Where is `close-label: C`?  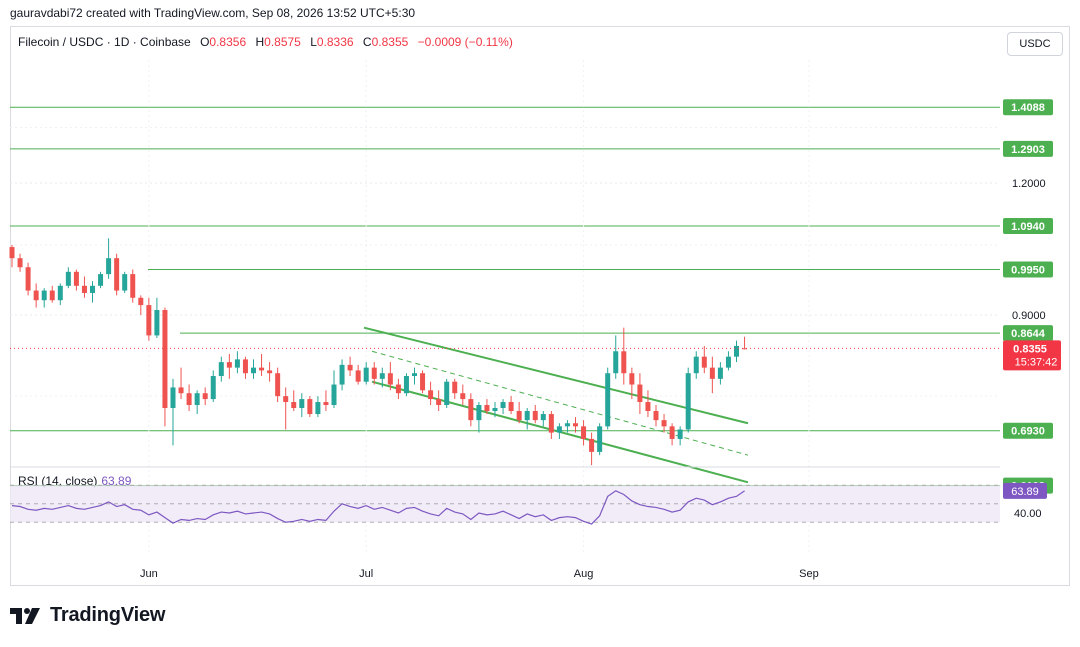 close-label: C is located at coordinates (367, 42).